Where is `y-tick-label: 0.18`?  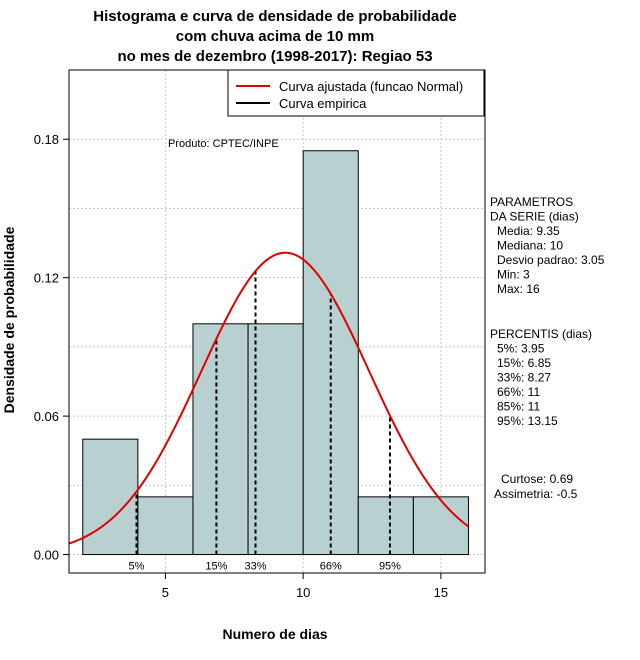
y-tick-label: 0.18 is located at coordinates (46, 139).